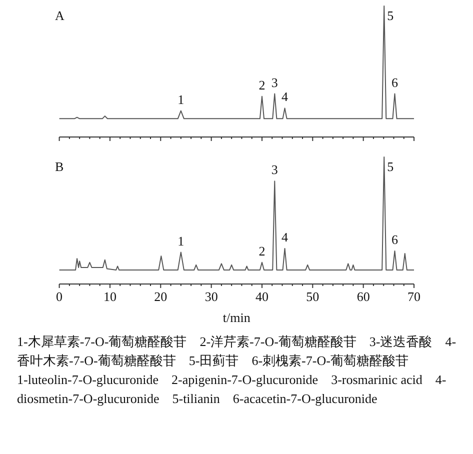  What do you see at coordinates (363, 296) in the screenshot?
I see `x-tick-label: 60` at bounding box center [363, 296].